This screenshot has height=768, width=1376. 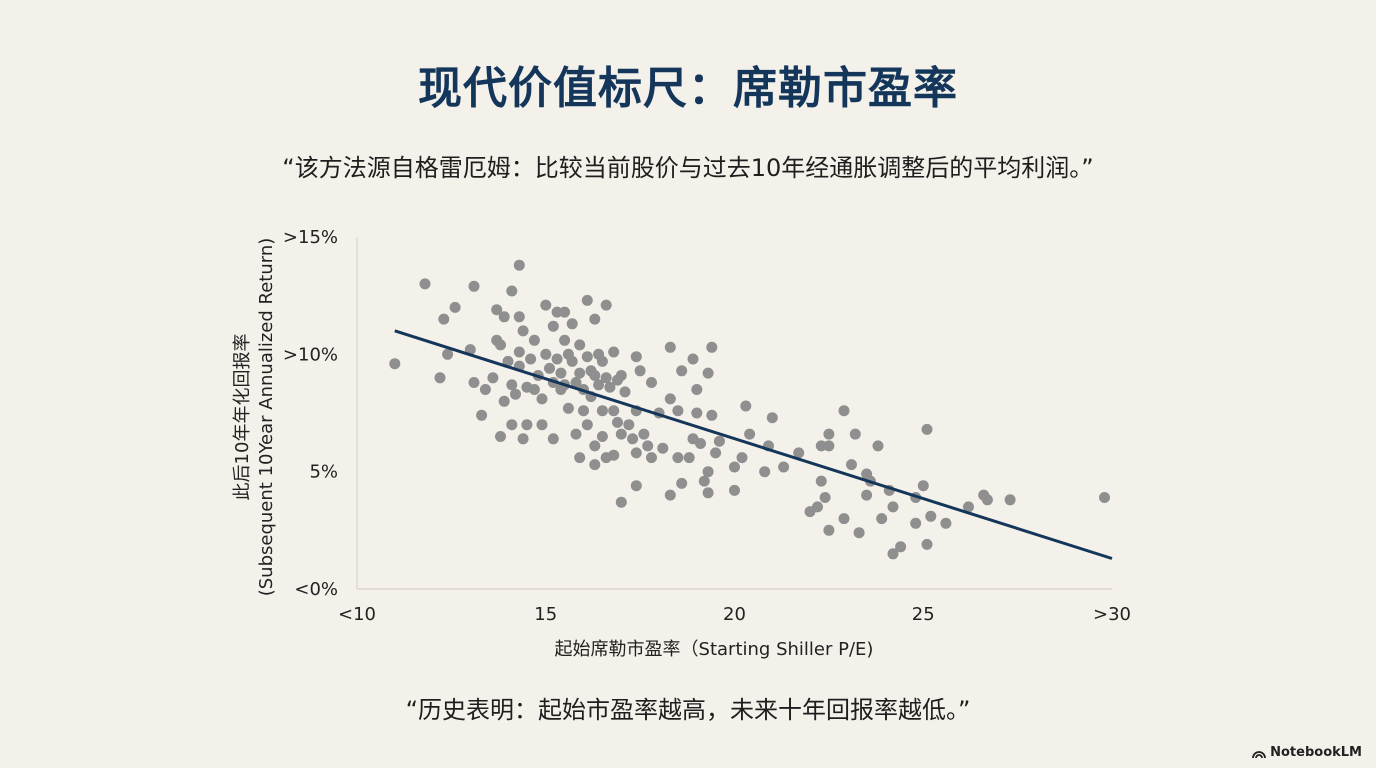 I want to click on y-tick-label: <0%, so click(x=316, y=589).